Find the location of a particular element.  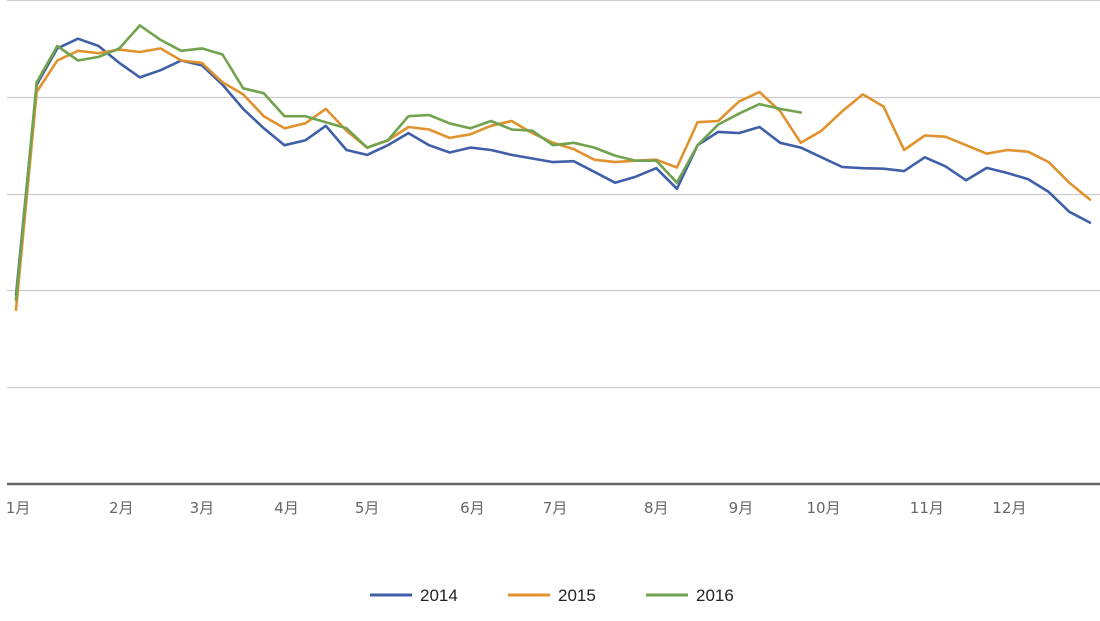

x-tick-label: 8月 is located at coordinates (656, 508).